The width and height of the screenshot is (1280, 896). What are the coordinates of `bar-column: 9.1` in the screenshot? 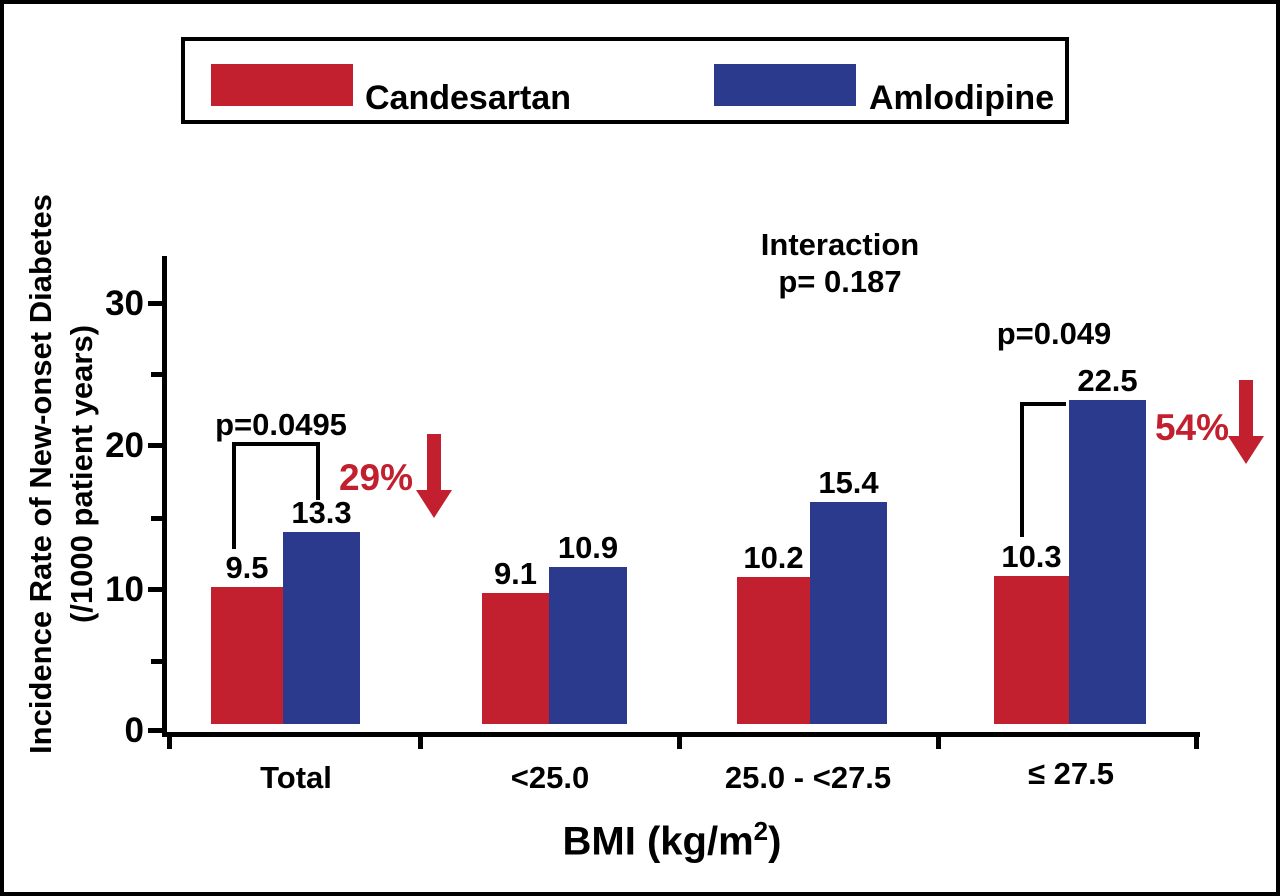 It's located at (515, 640).